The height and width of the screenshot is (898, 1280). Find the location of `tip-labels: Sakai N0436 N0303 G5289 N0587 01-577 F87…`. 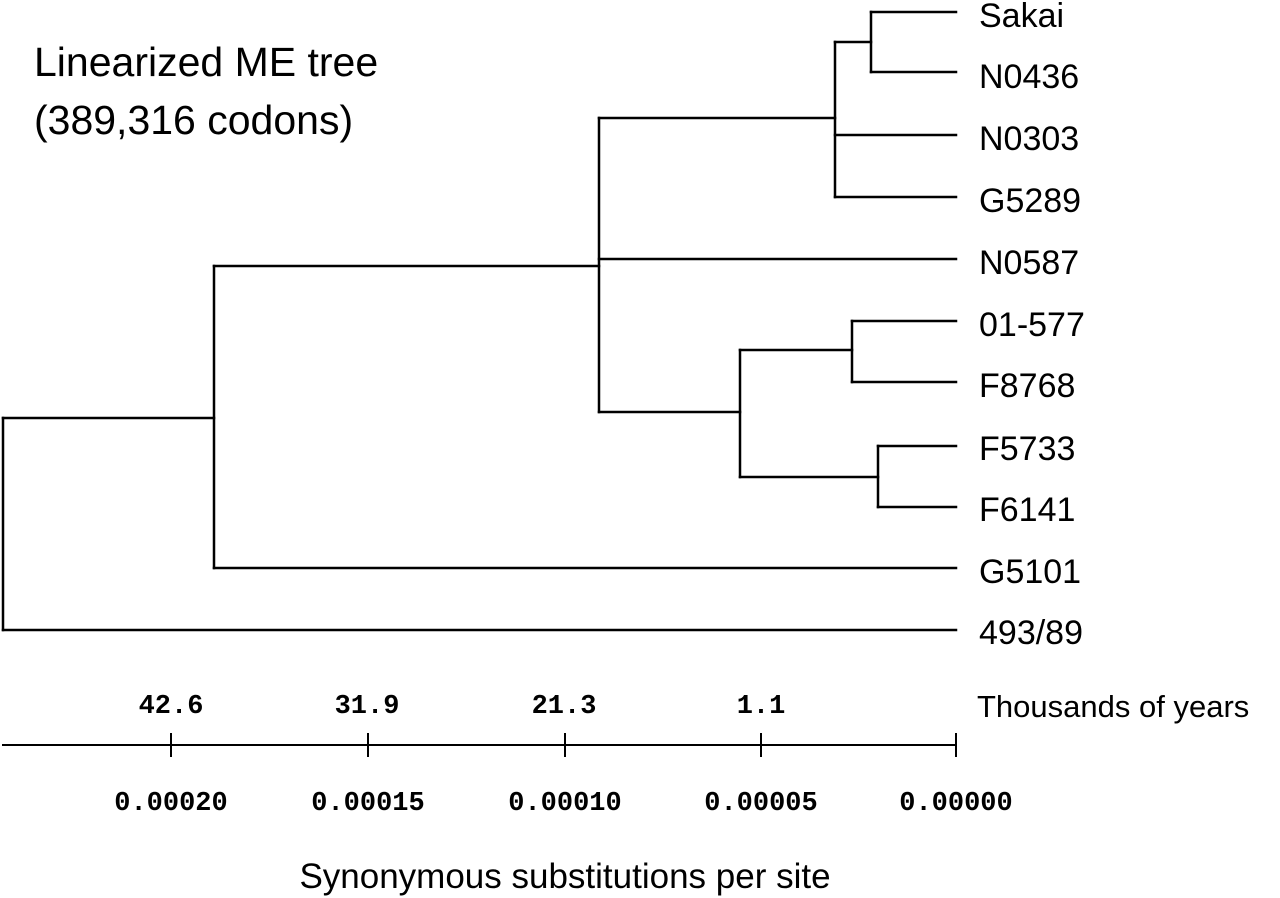

tip-labels: Sakai N0436 N0303 G5289 N0587 01-577 F87… is located at coordinates (1032, 326).